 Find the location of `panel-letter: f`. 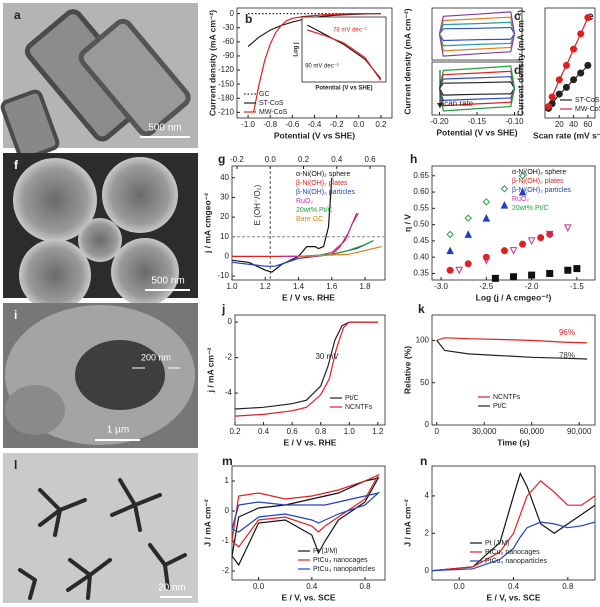

panel-letter: f is located at coordinates (16, 165).